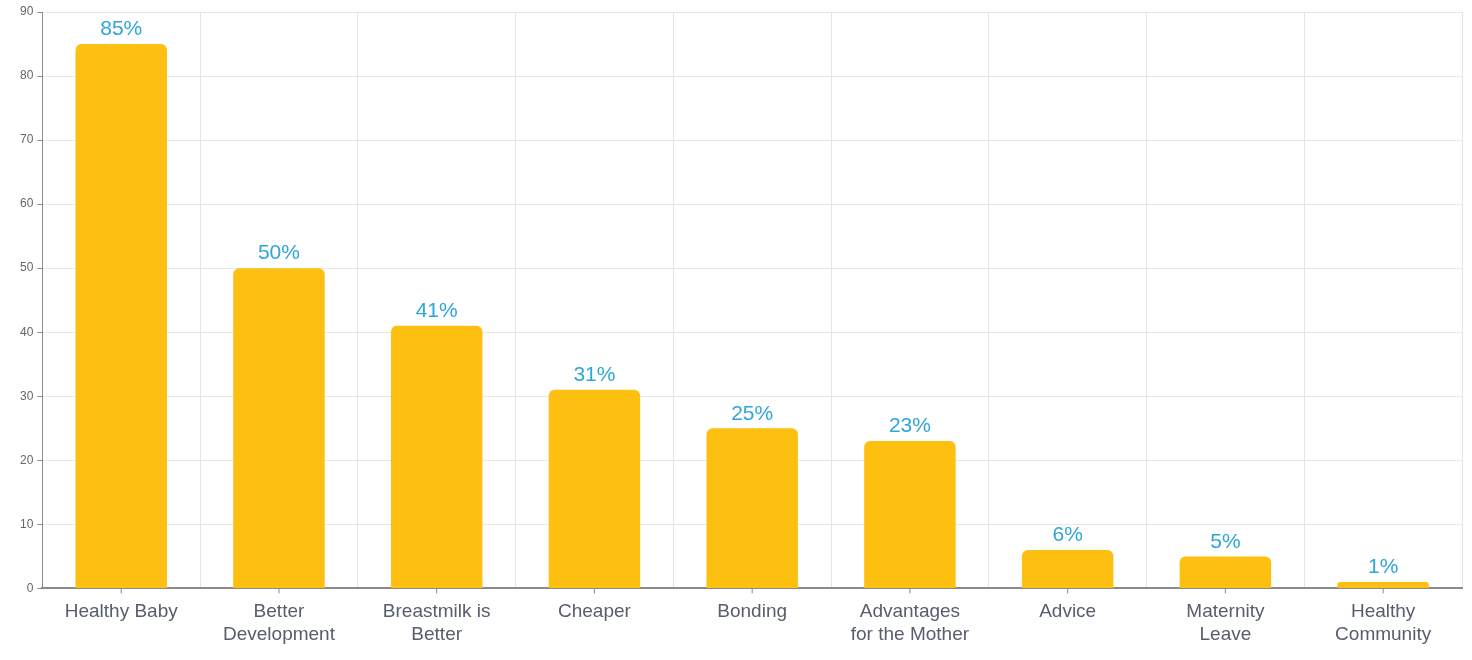 This screenshot has height=660, width=1472. I want to click on data-label: 41%, so click(436, 310).